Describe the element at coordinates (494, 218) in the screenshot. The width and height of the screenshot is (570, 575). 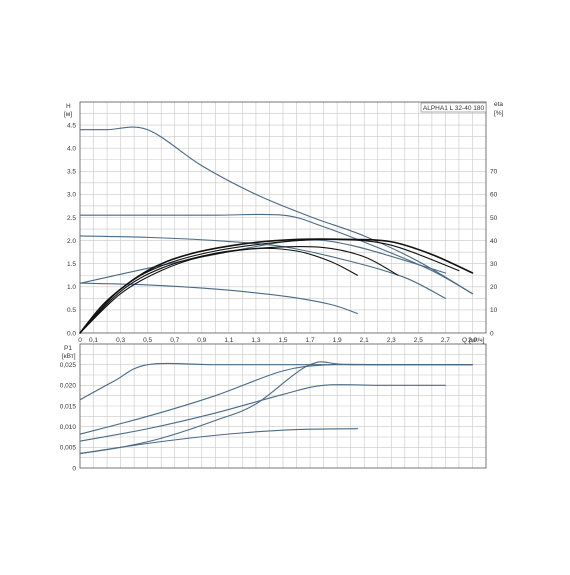
I see `eta-tick-label: 50` at that location.